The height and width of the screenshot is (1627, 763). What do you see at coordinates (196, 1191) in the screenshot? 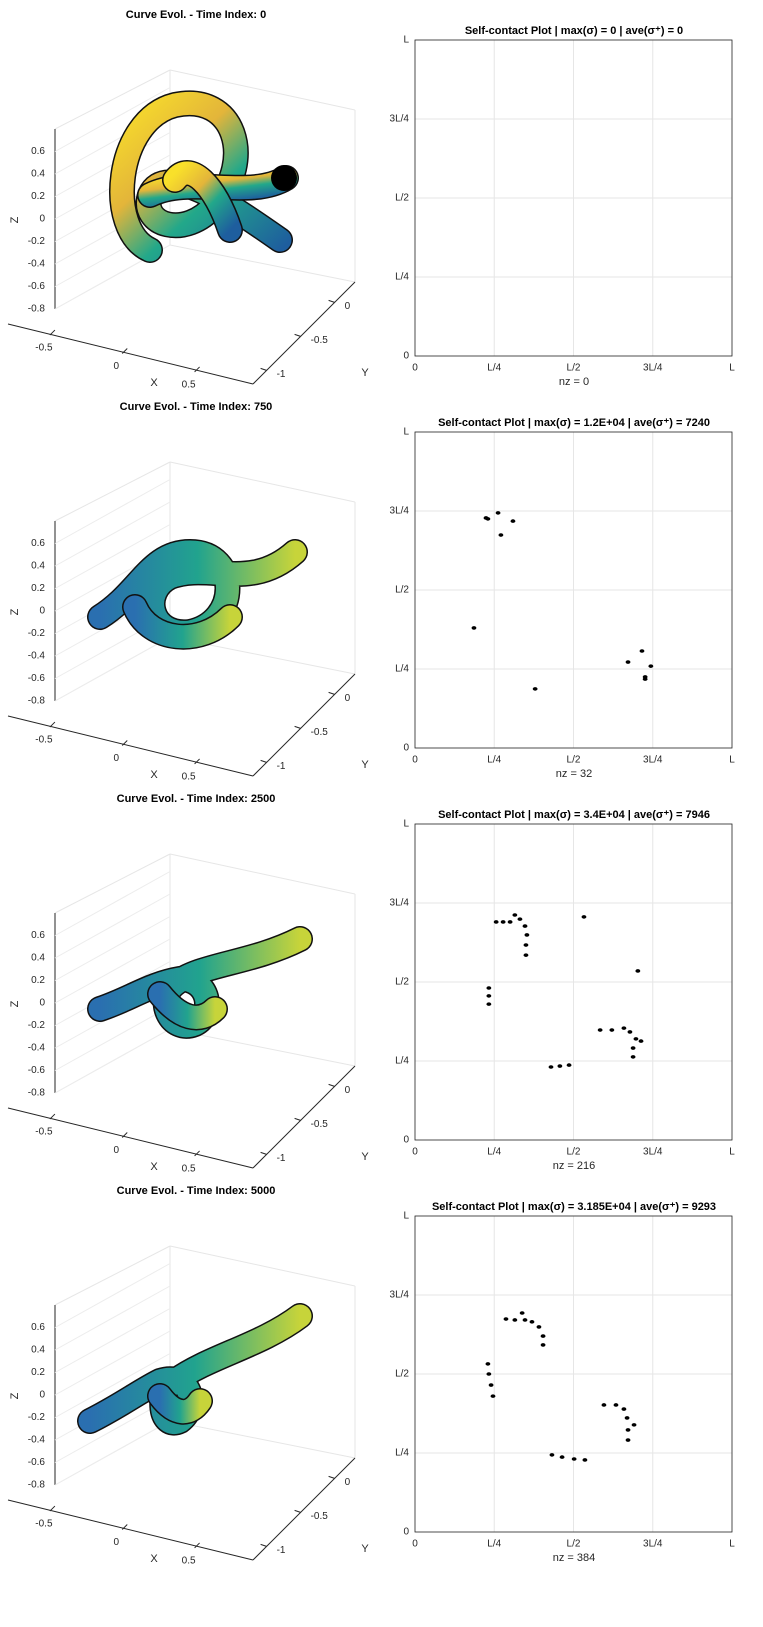
I see `chart-title: Curve Evol. - Time Index: 5000` at bounding box center [196, 1191].